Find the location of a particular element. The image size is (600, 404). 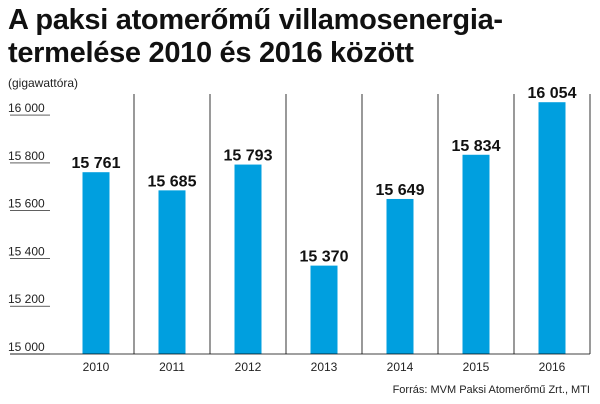

x-tick-label-2015: 2015 is located at coordinates (476, 367).